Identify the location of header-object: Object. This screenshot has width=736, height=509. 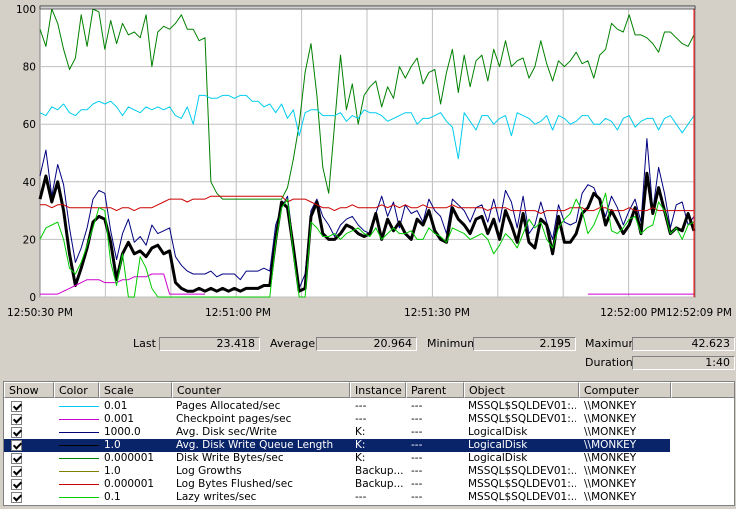
(521, 390).